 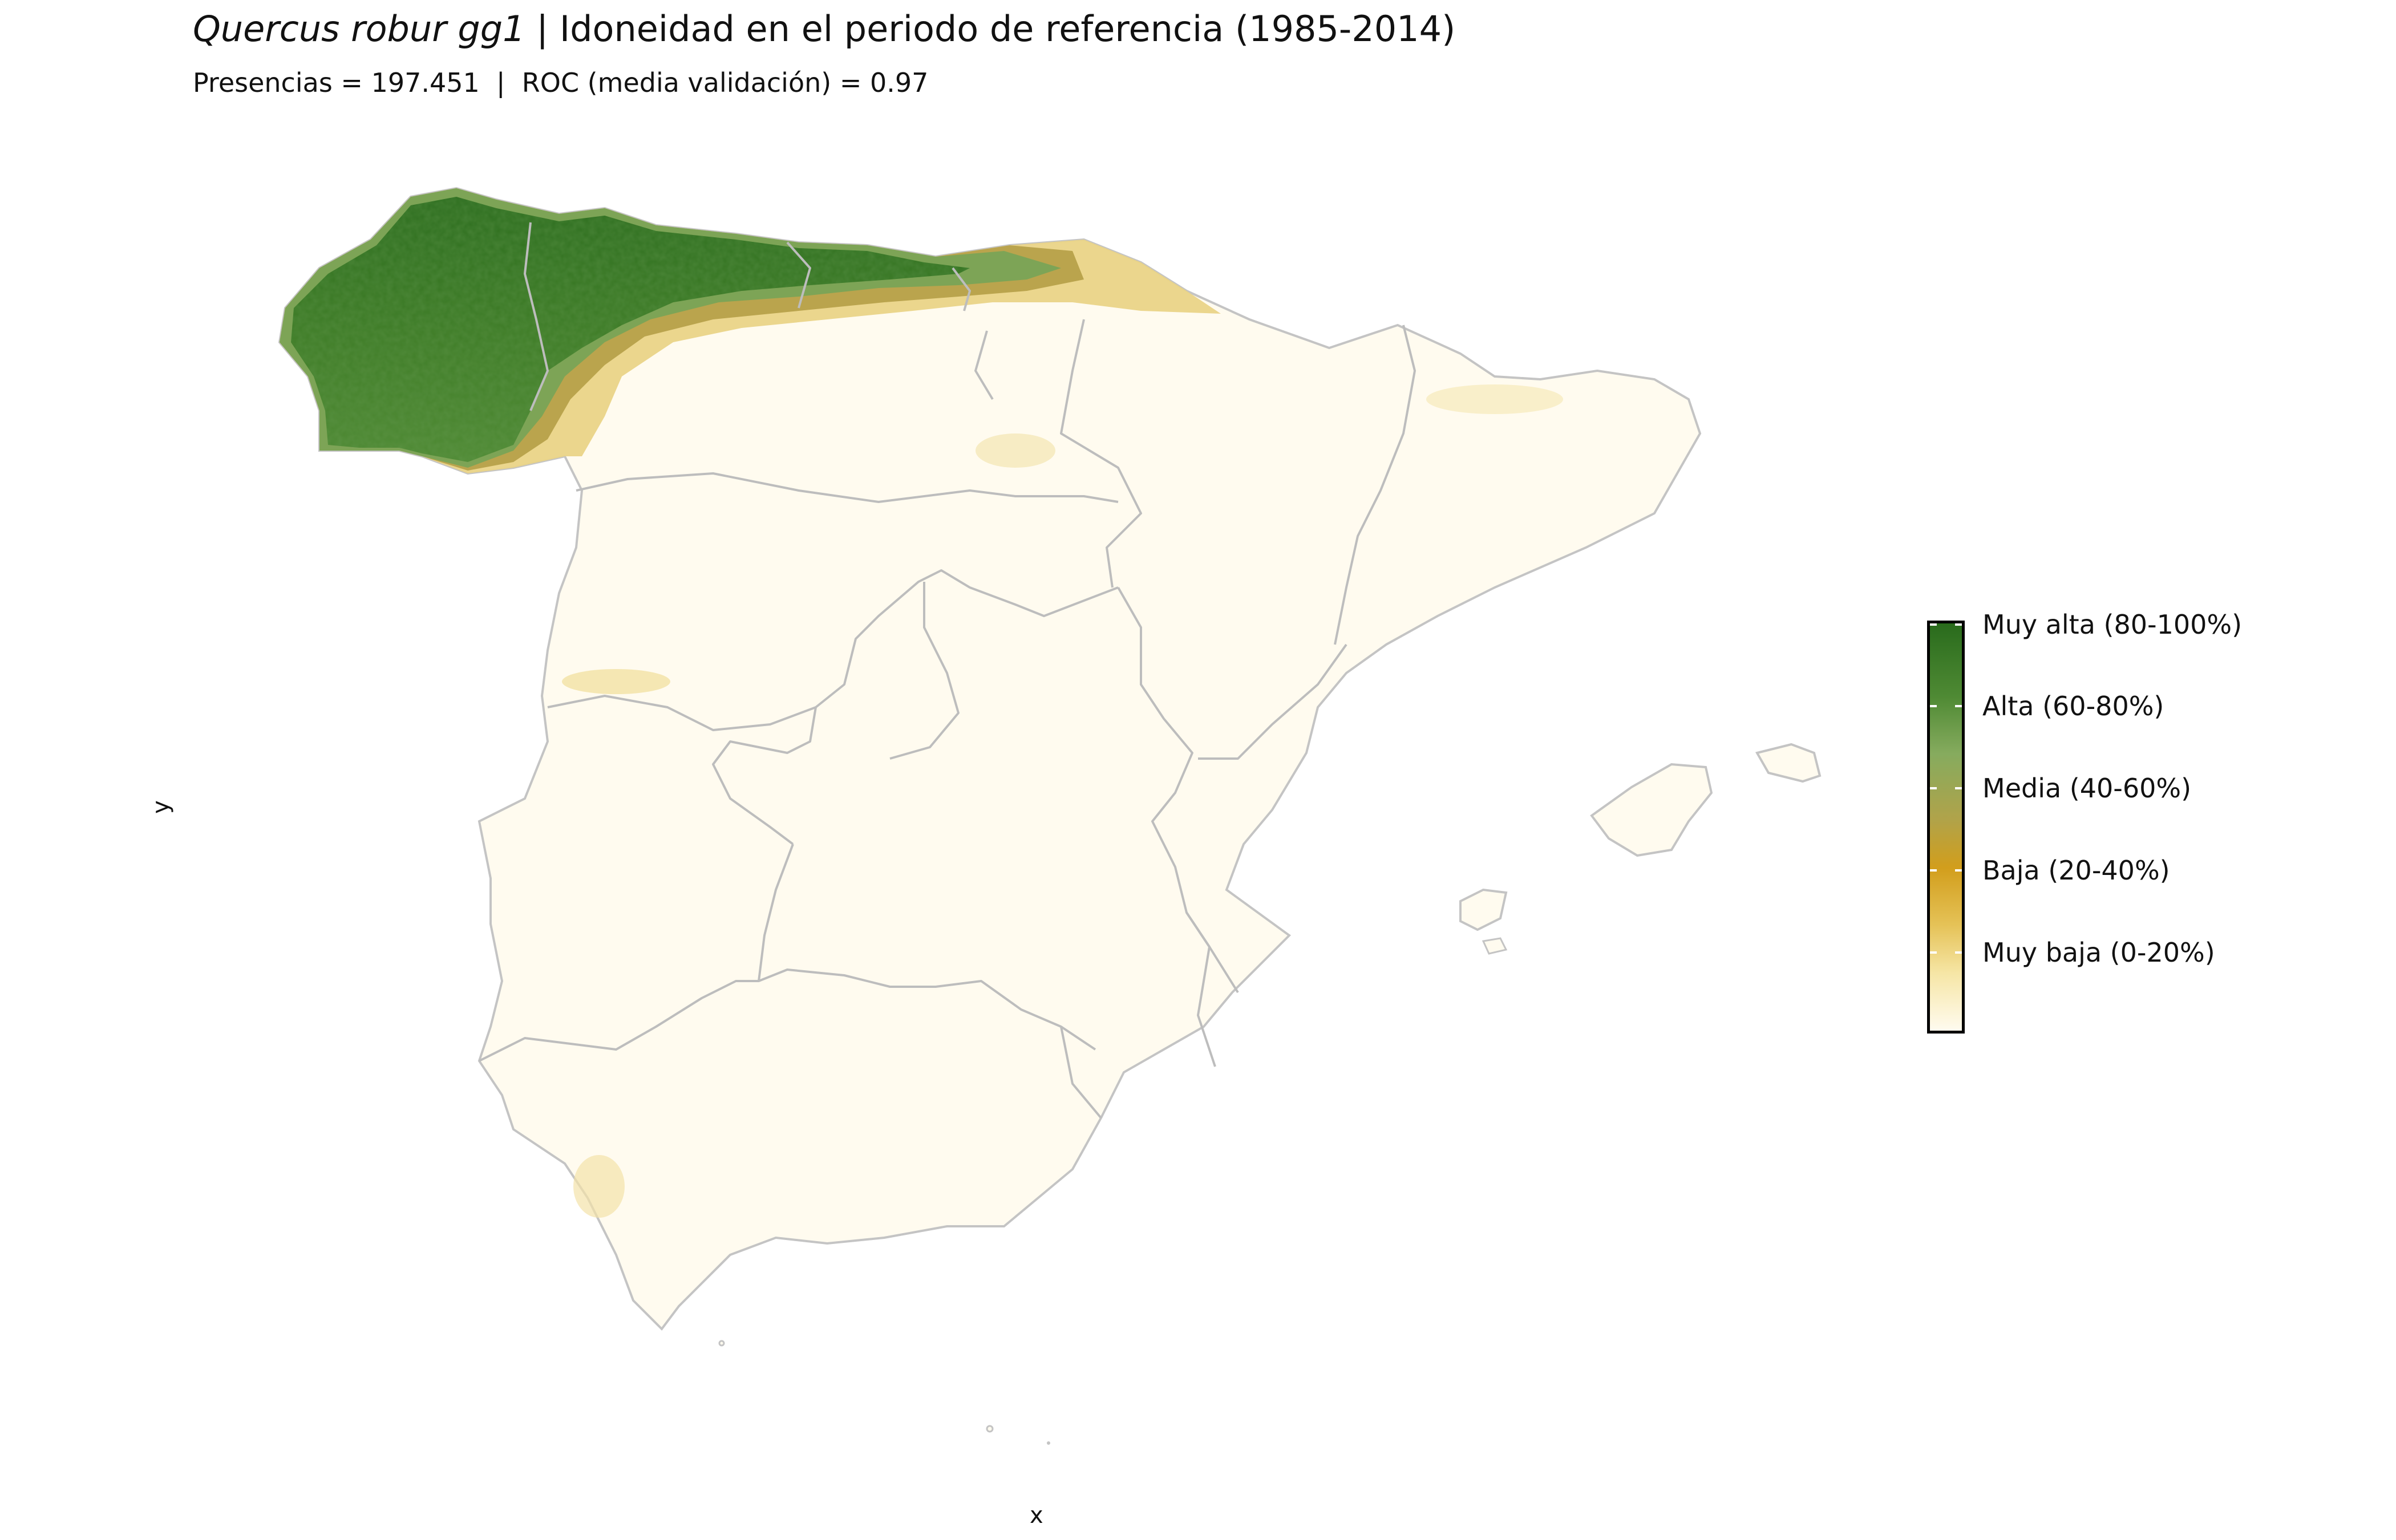 What do you see at coordinates (1015, 450) in the screenshot?
I see `patch-iberico` at bounding box center [1015, 450].